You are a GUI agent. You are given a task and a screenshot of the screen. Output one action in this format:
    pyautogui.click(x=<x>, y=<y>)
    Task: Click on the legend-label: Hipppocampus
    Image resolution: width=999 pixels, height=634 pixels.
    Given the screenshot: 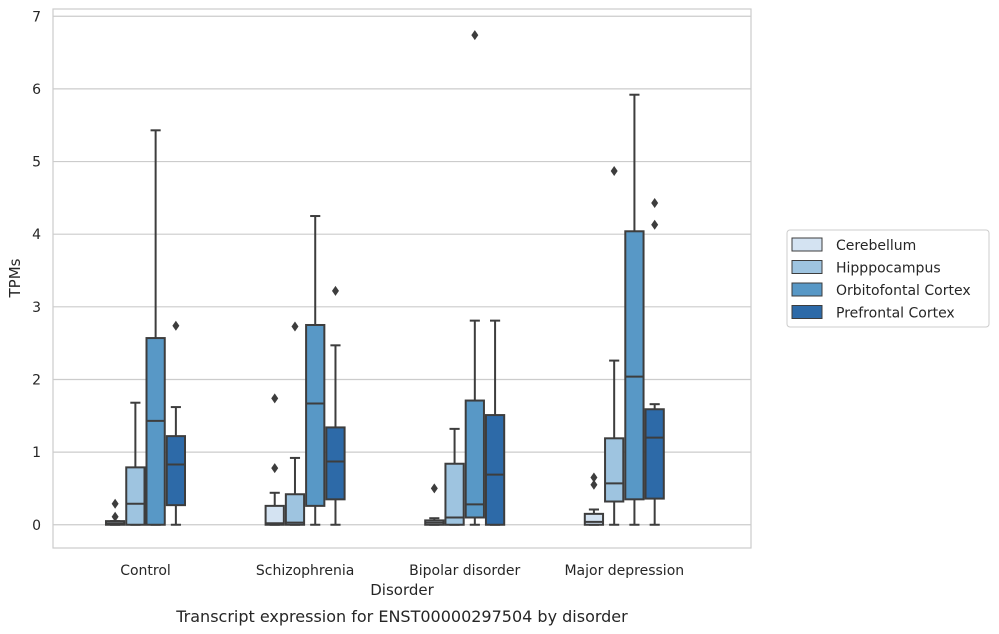 What is the action you would take?
    pyautogui.click(x=888, y=269)
    